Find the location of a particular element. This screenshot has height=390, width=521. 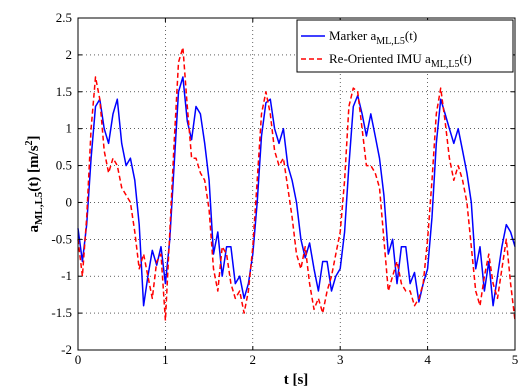

y-tick-label: -1.5 is located at coordinates (61, 312).